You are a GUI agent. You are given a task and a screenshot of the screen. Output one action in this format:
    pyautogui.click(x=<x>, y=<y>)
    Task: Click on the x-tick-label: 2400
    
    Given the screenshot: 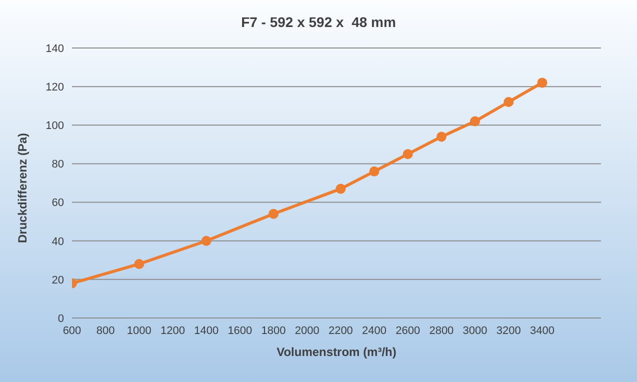 What is the action you would take?
    pyautogui.click(x=374, y=330)
    